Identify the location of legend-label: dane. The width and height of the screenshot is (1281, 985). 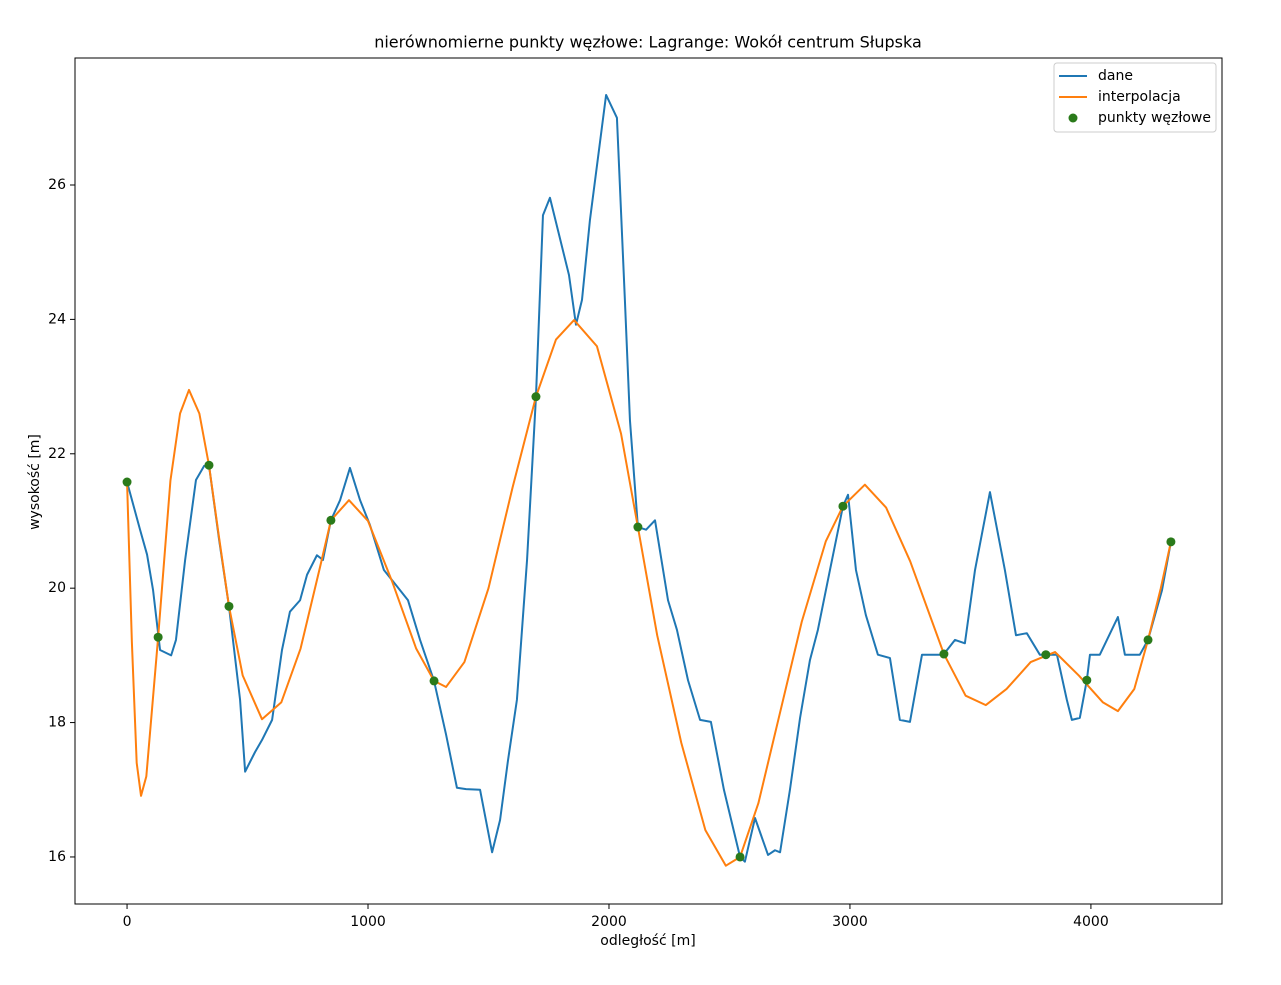
(1115, 76).